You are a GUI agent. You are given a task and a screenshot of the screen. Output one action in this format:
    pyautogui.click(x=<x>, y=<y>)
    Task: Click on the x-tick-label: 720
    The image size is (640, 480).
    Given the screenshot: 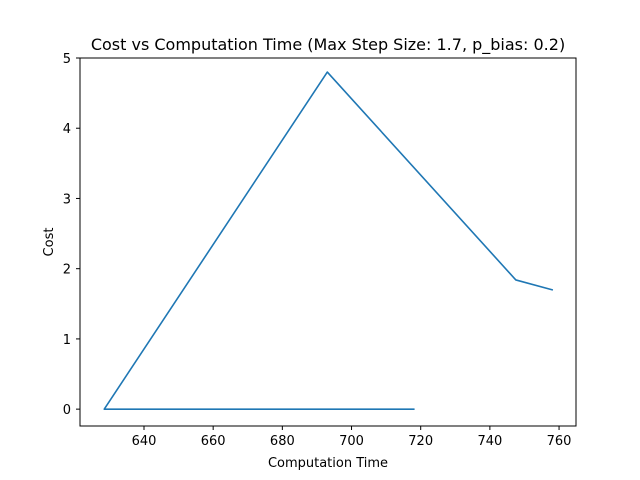 What is the action you would take?
    pyautogui.click(x=420, y=441)
    